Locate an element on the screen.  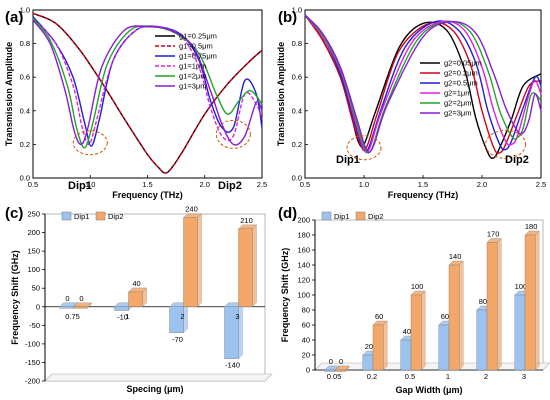
panel-label: (d) is located at coordinates (287, 213).